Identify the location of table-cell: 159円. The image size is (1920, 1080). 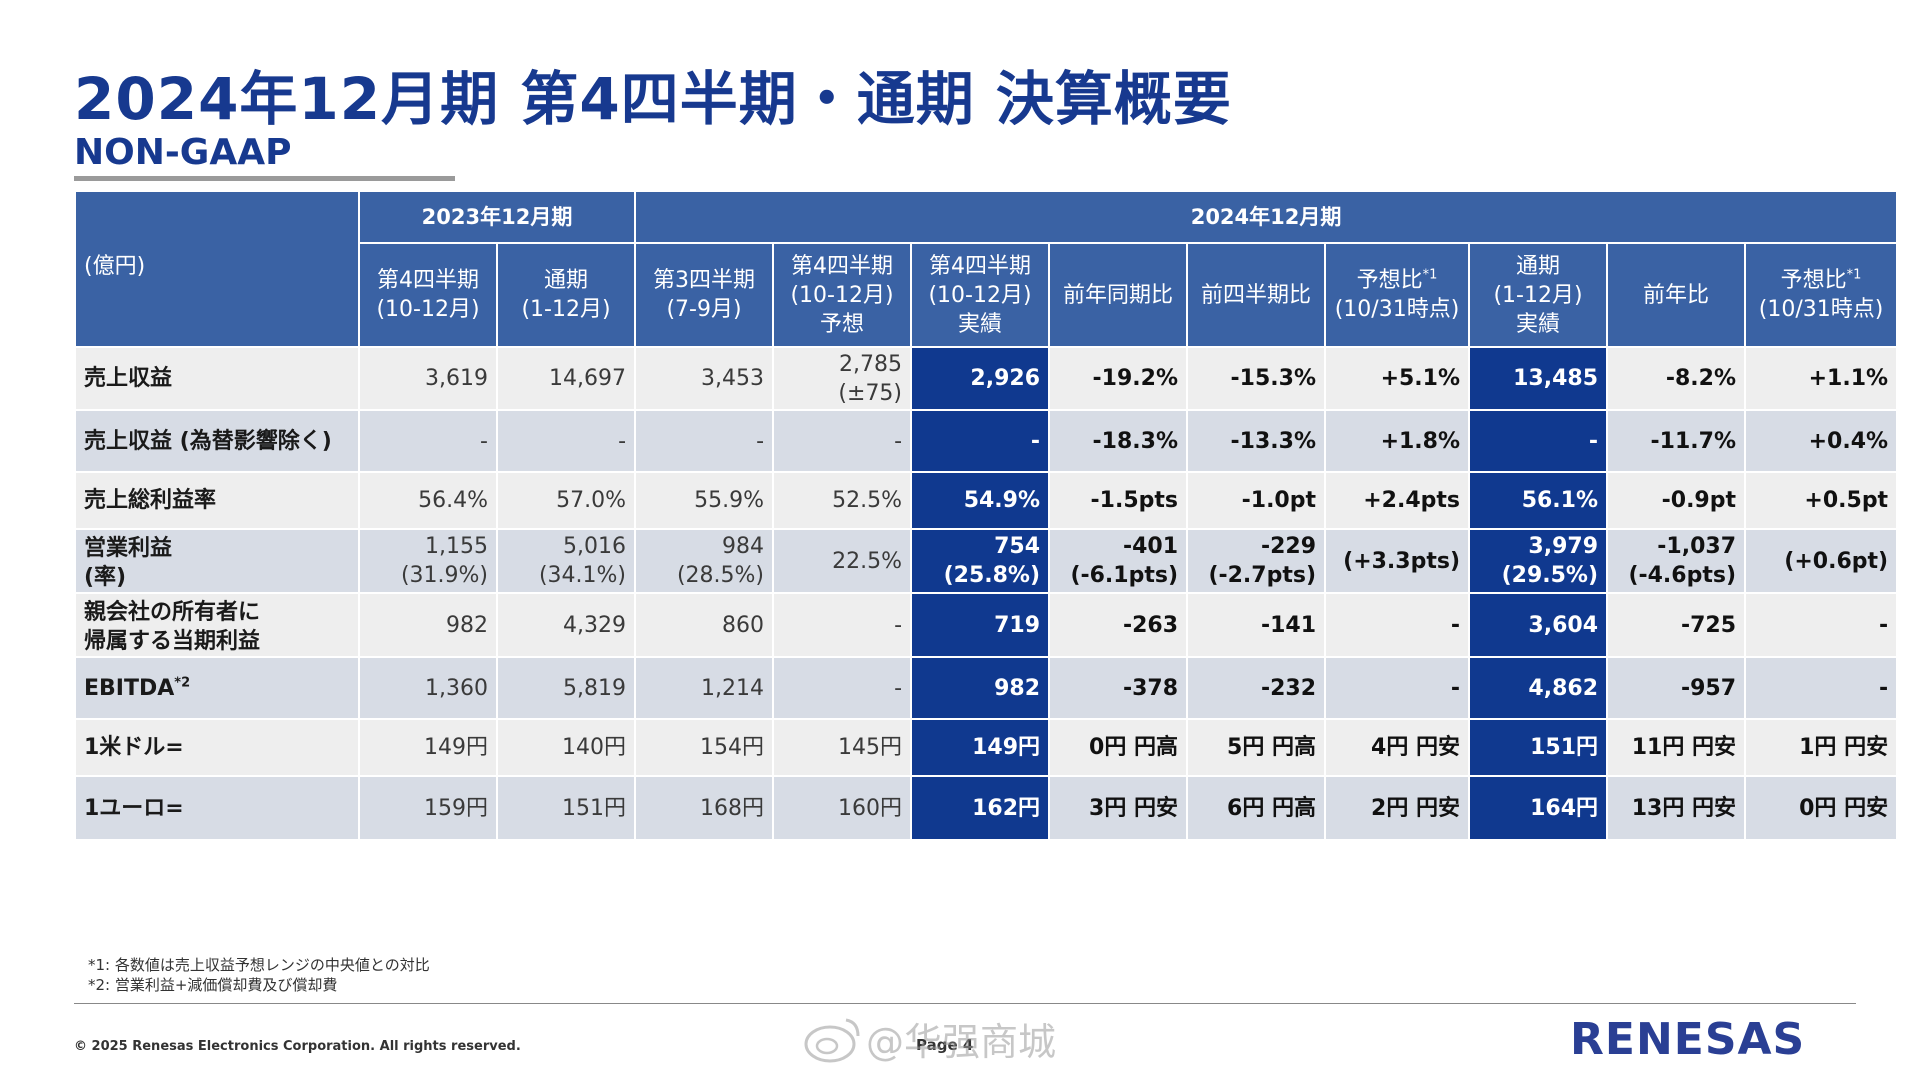
(428, 808).